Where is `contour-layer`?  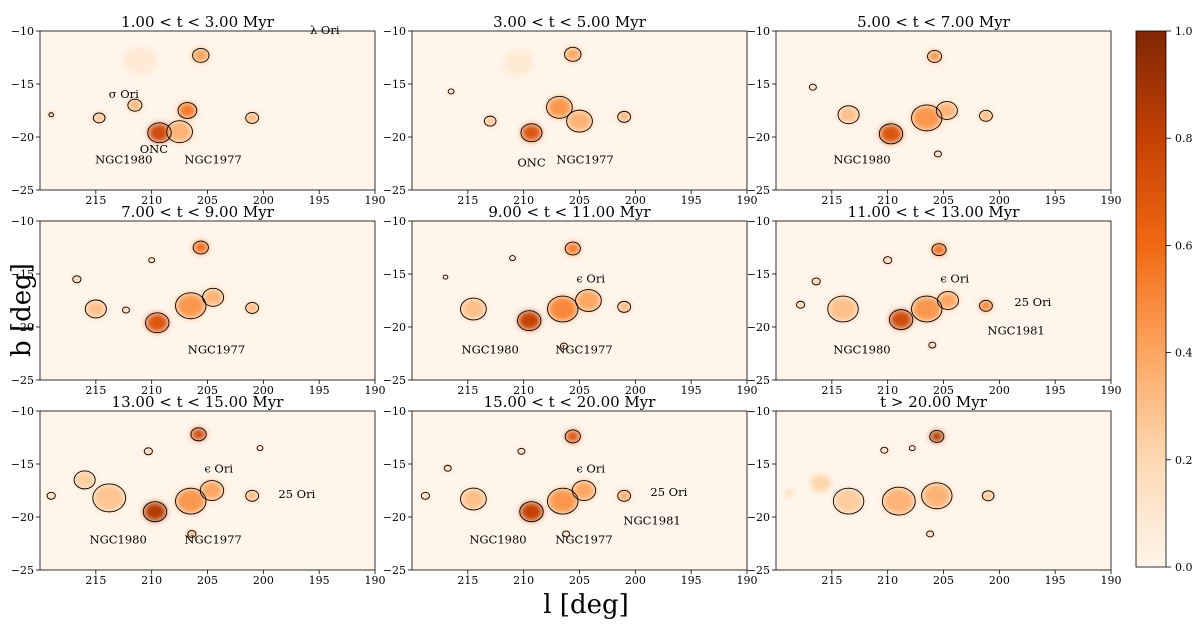 contour-layer is located at coordinates (537, 295).